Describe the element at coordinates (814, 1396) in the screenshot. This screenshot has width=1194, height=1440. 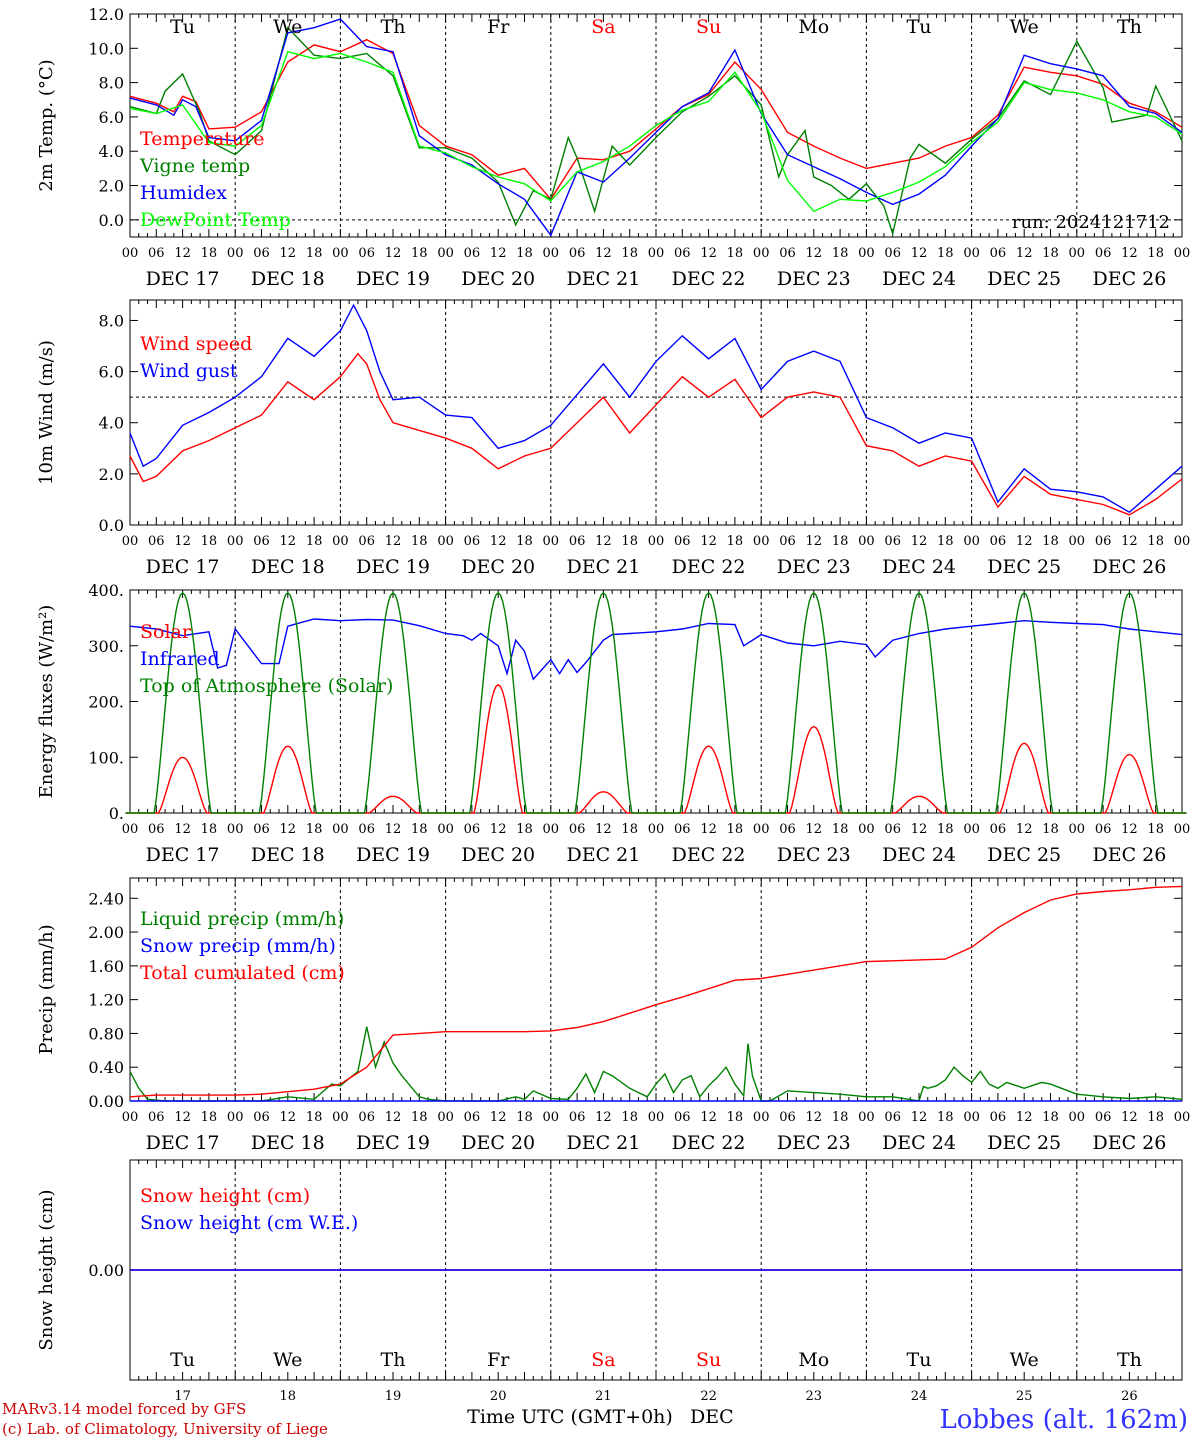
I see `day-number-label: 23` at that location.